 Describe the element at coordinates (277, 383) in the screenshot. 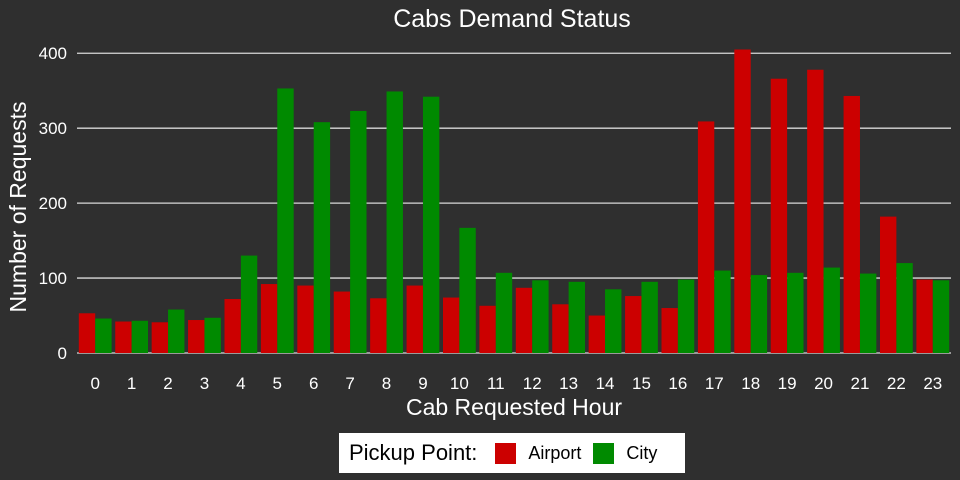

I see `x-tick-label-5: 5` at that location.